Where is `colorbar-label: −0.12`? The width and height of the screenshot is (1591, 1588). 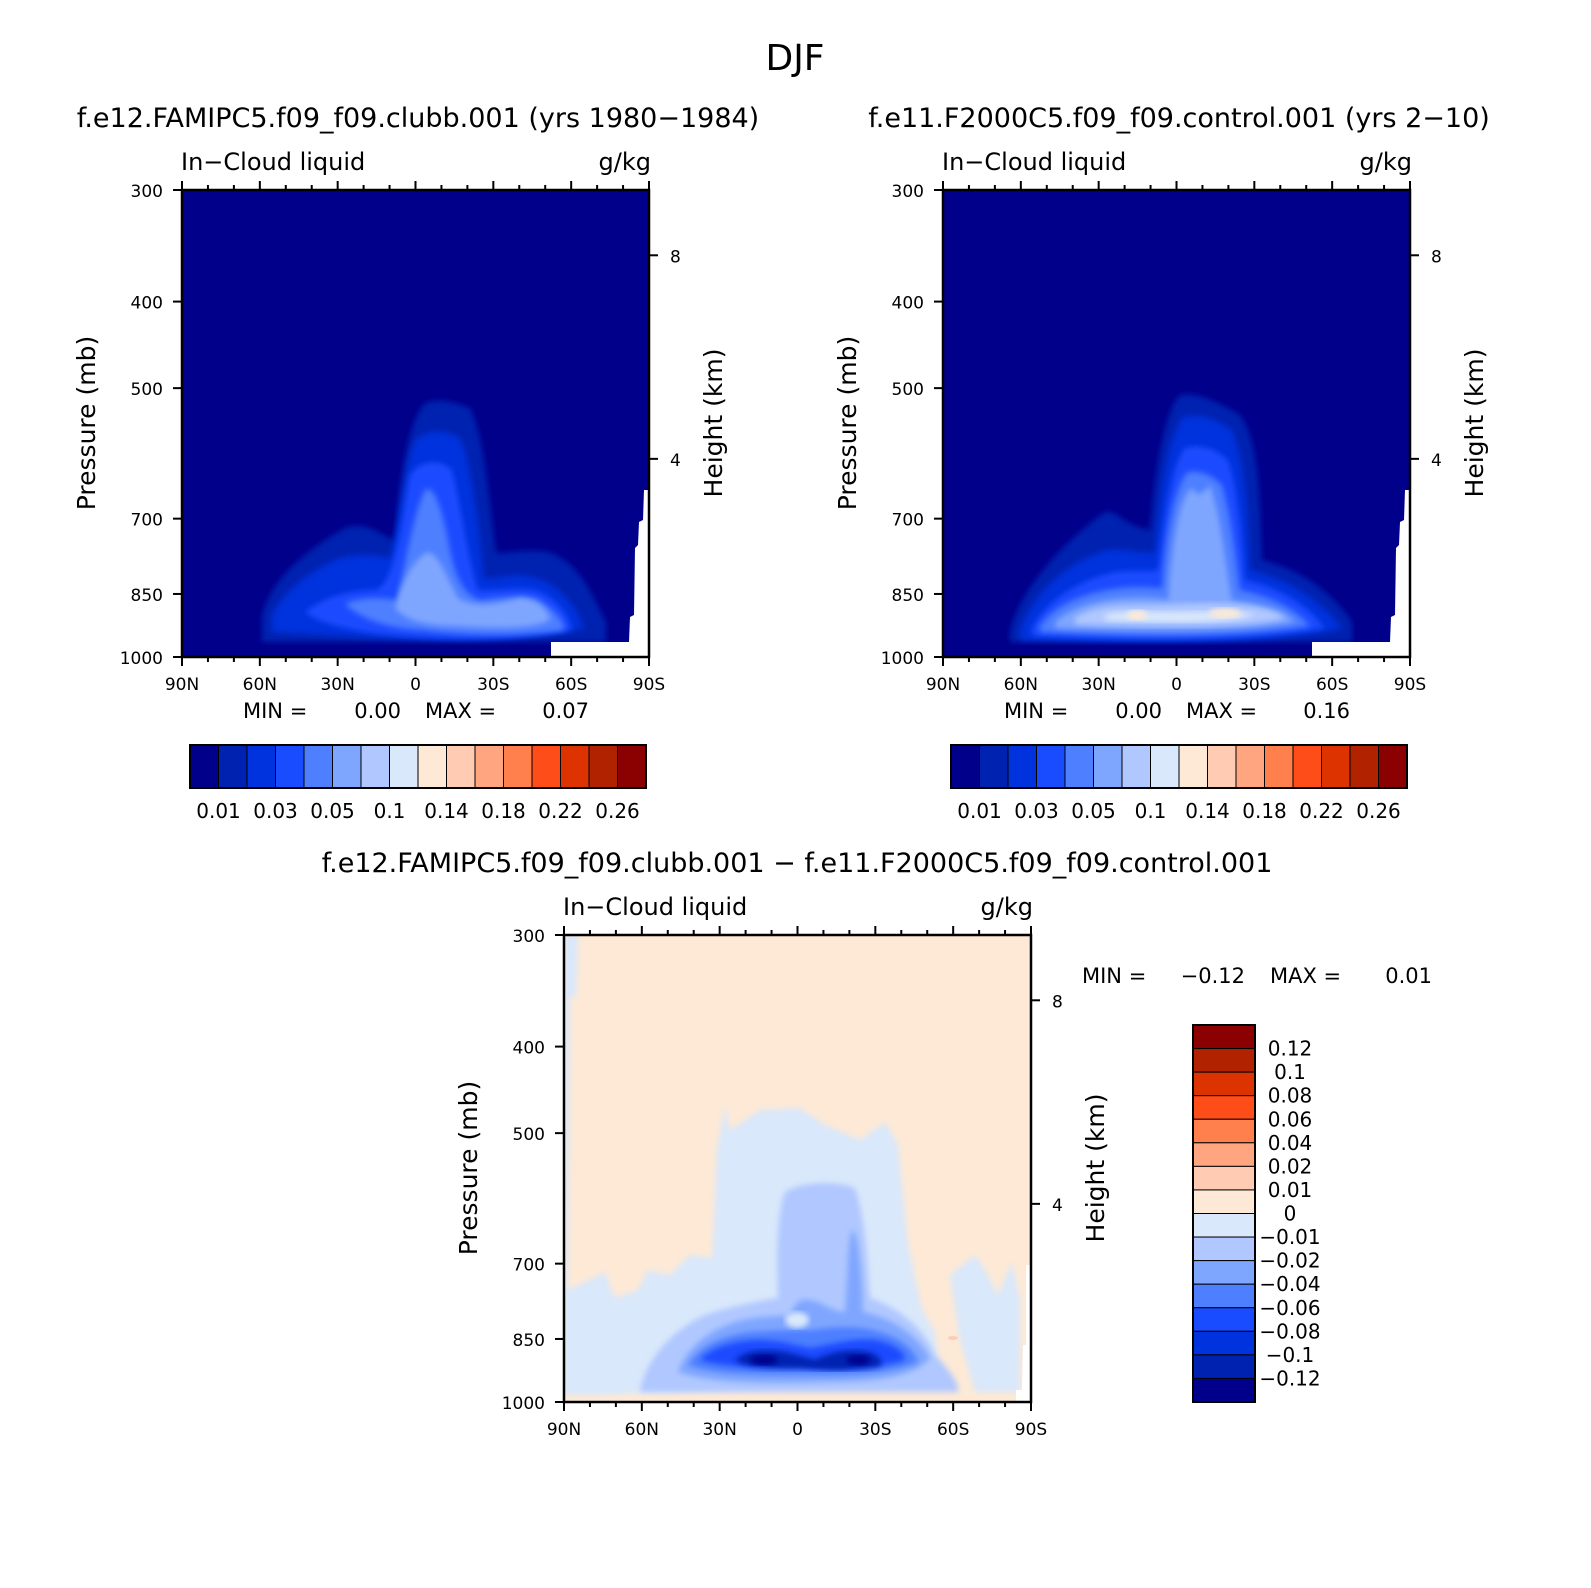
colorbar-label: −0.12 is located at coordinates (1289, 1378).